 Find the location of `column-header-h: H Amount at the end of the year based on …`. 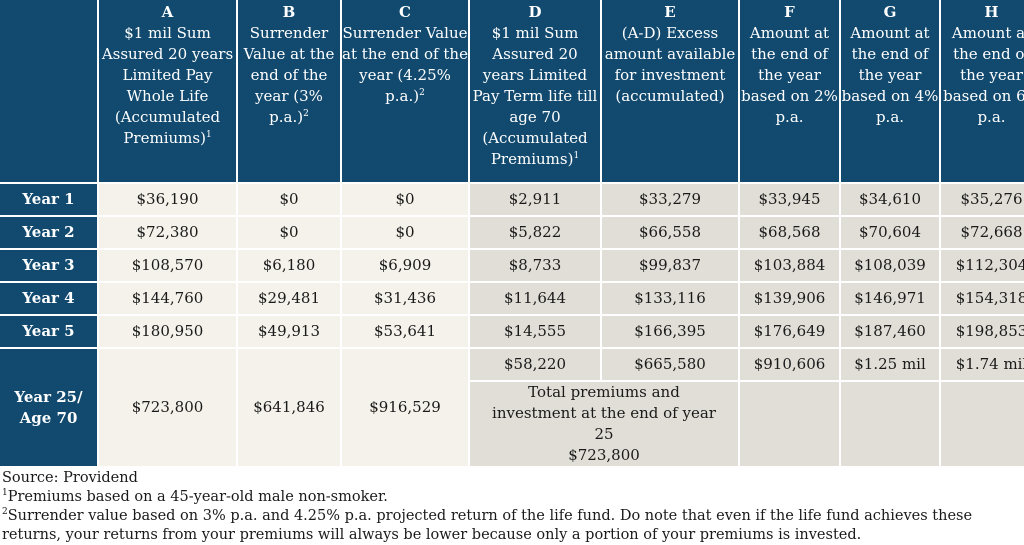

column-header-h: H Amount at the end of the year based on … is located at coordinates (982, 91).